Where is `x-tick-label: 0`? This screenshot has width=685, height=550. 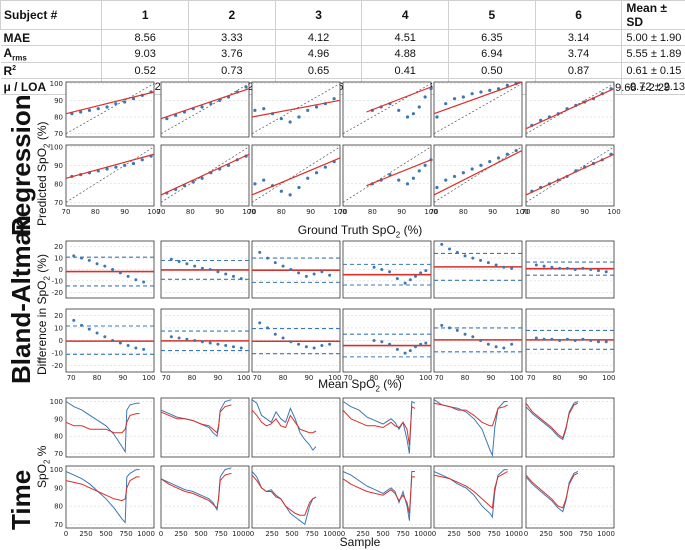 x-tick-label: 0 is located at coordinates (161, 534).